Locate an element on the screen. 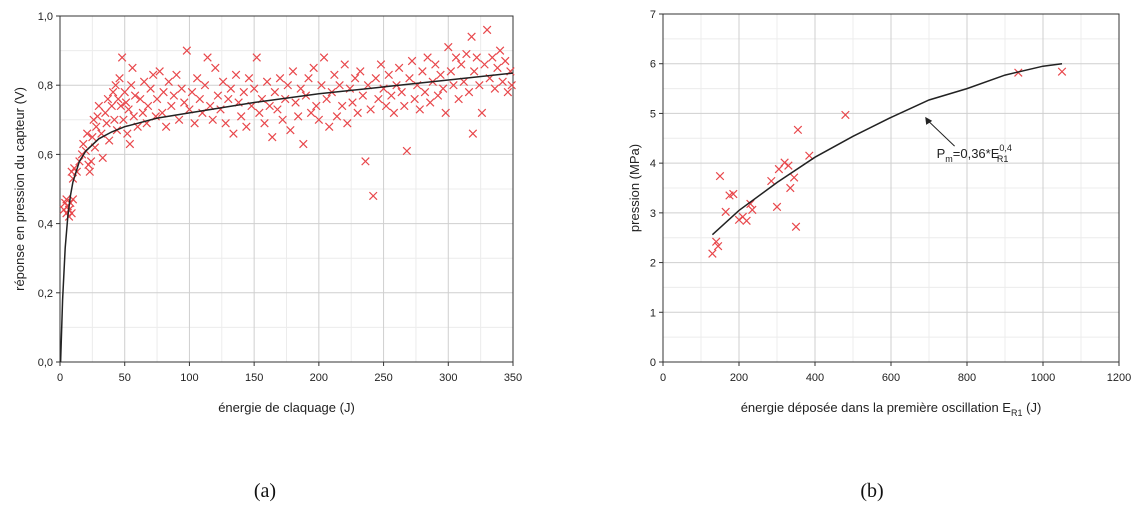 This screenshot has height=511, width=1141. annotation-arrow-line is located at coordinates (941, 133).